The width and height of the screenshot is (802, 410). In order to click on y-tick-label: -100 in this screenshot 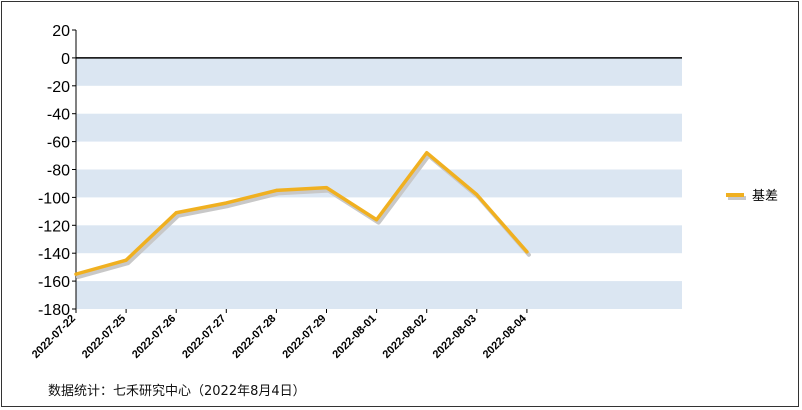, I will do `click(54, 198)`.